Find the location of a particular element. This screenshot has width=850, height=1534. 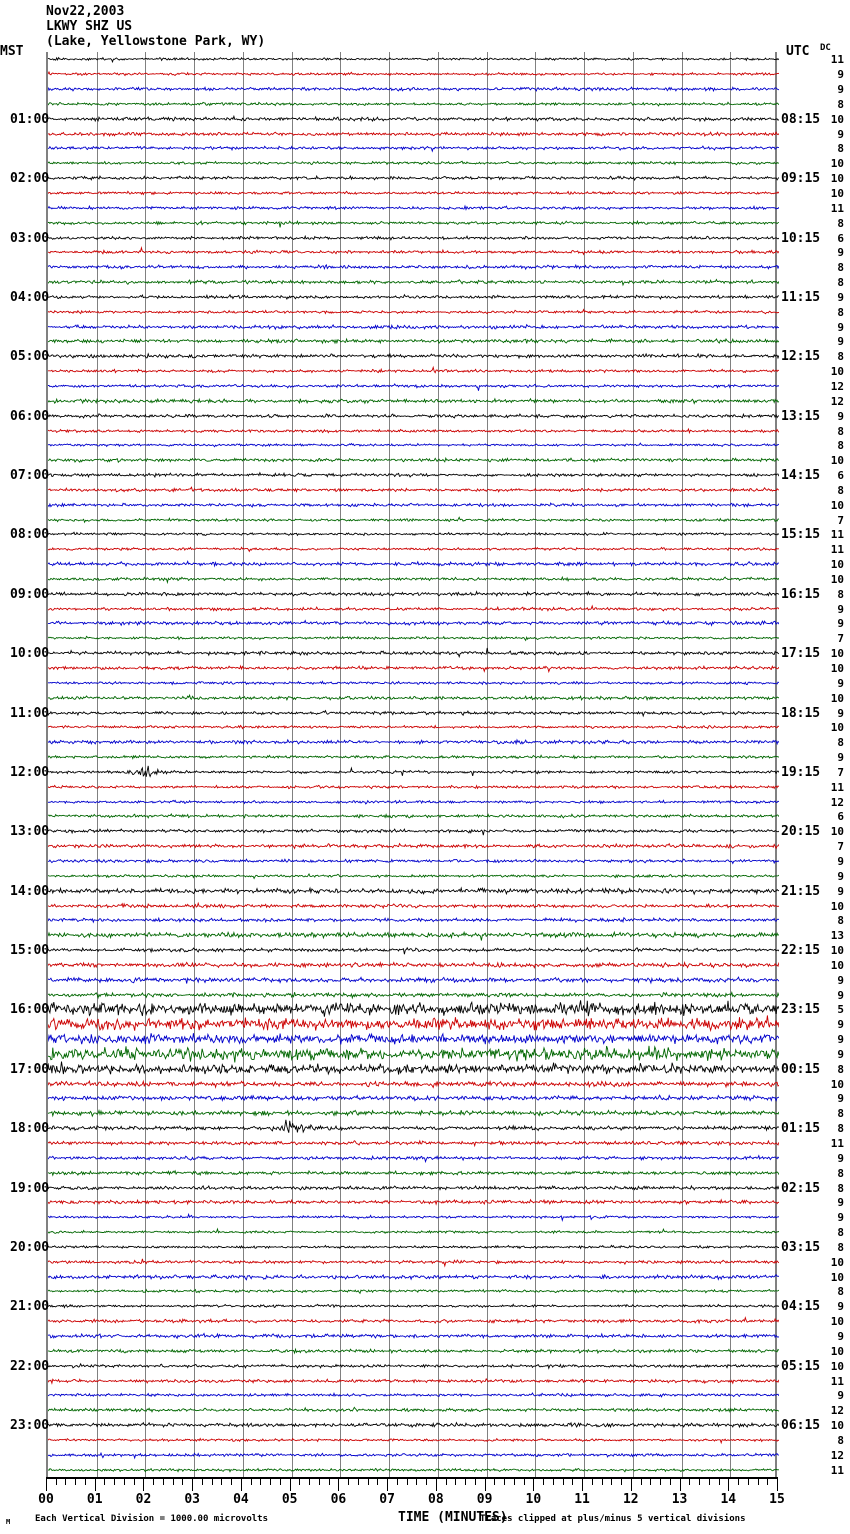

x-tick-6.2 is located at coordinates (349, 1481).